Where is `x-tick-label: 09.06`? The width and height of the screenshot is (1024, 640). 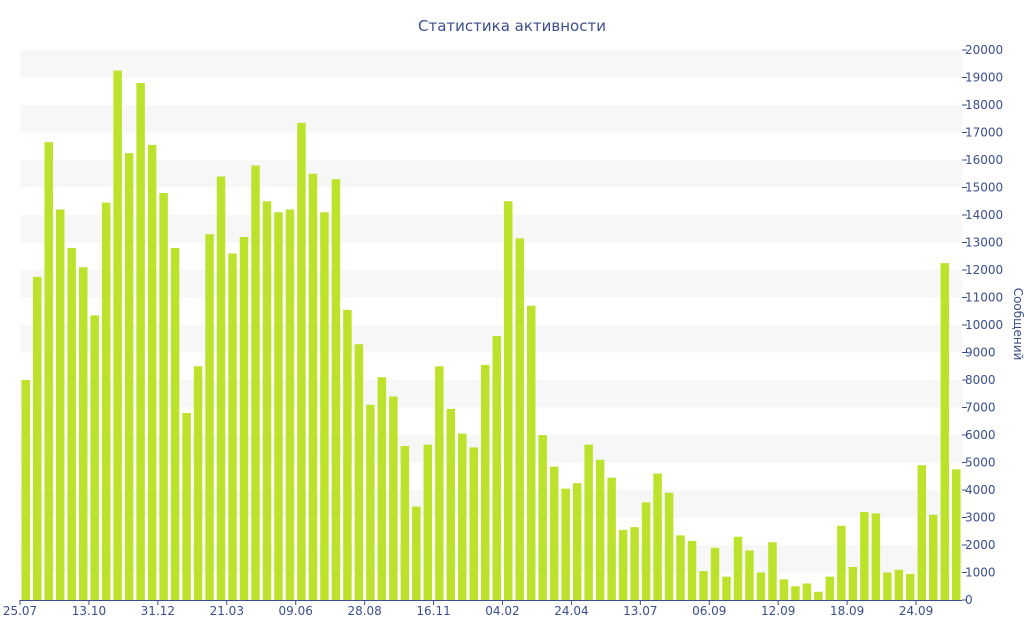
x-tick-label: 09.06 is located at coordinates (296, 611).